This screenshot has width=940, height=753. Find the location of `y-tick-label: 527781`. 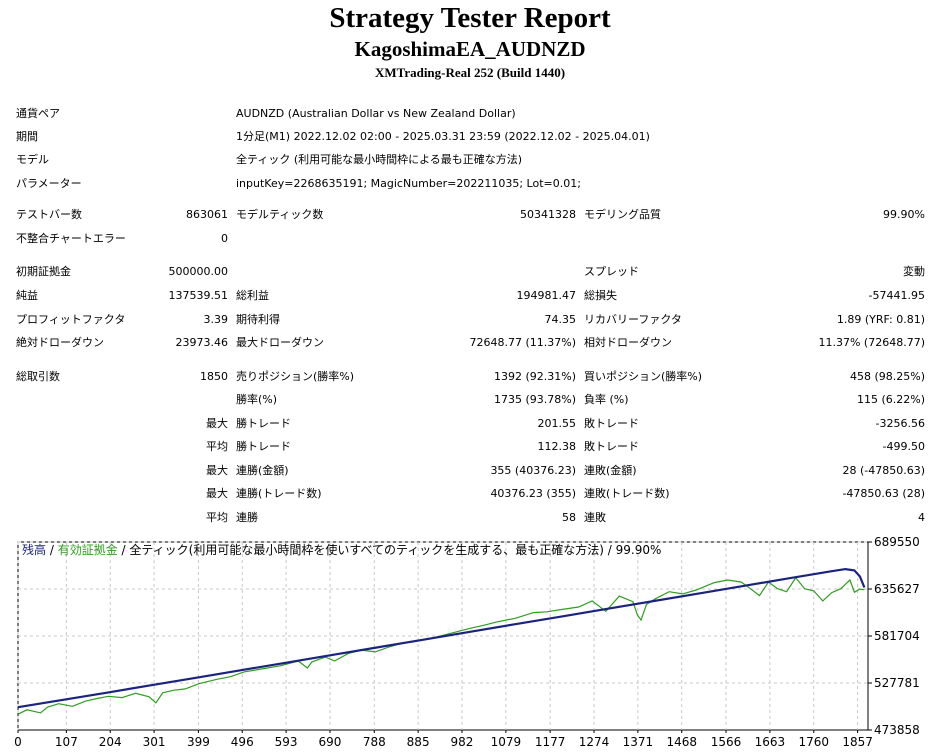

y-tick-label: 527781 is located at coordinates (897, 683).